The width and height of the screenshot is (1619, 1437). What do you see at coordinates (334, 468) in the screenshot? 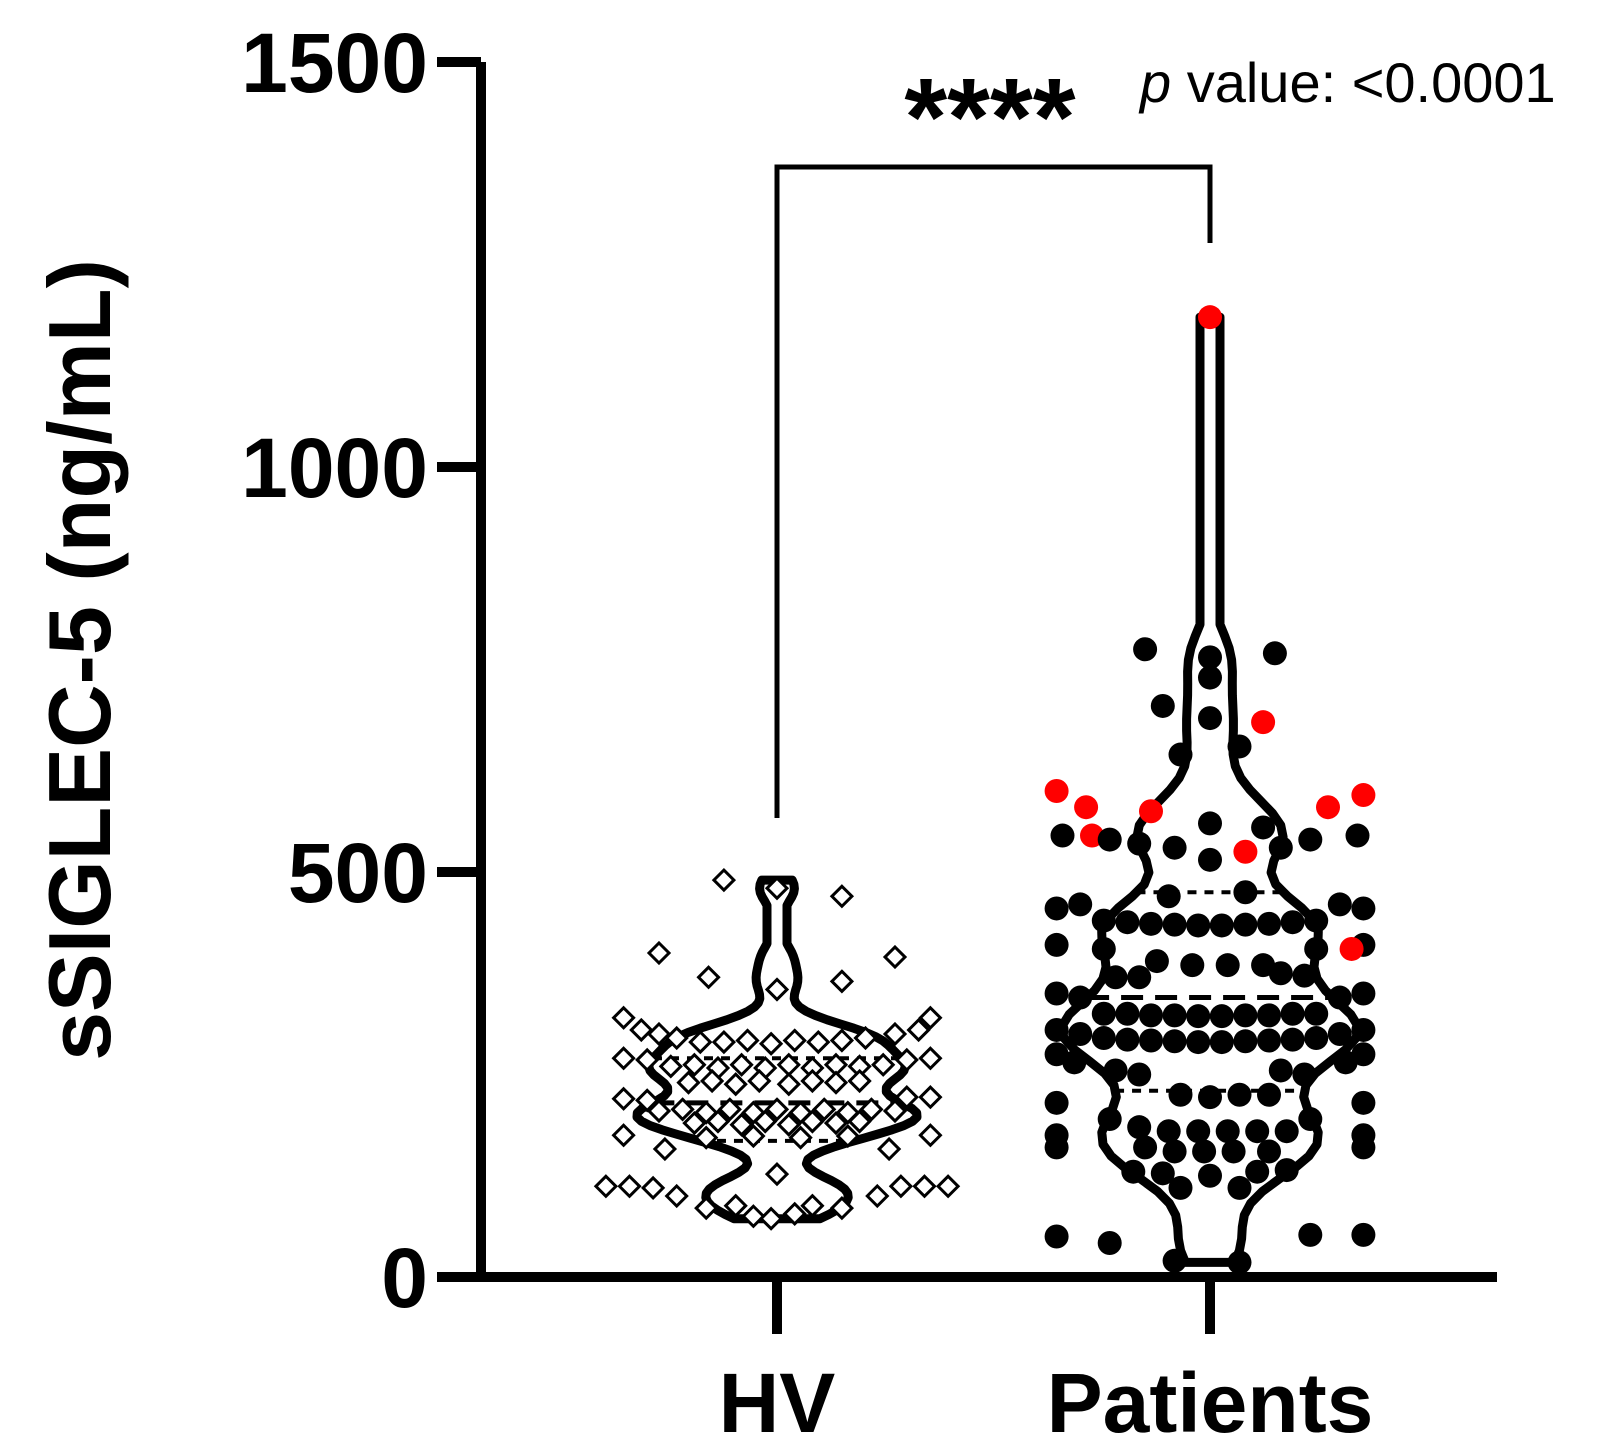
I see `y-tick-label: 1000` at bounding box center [334, 468].